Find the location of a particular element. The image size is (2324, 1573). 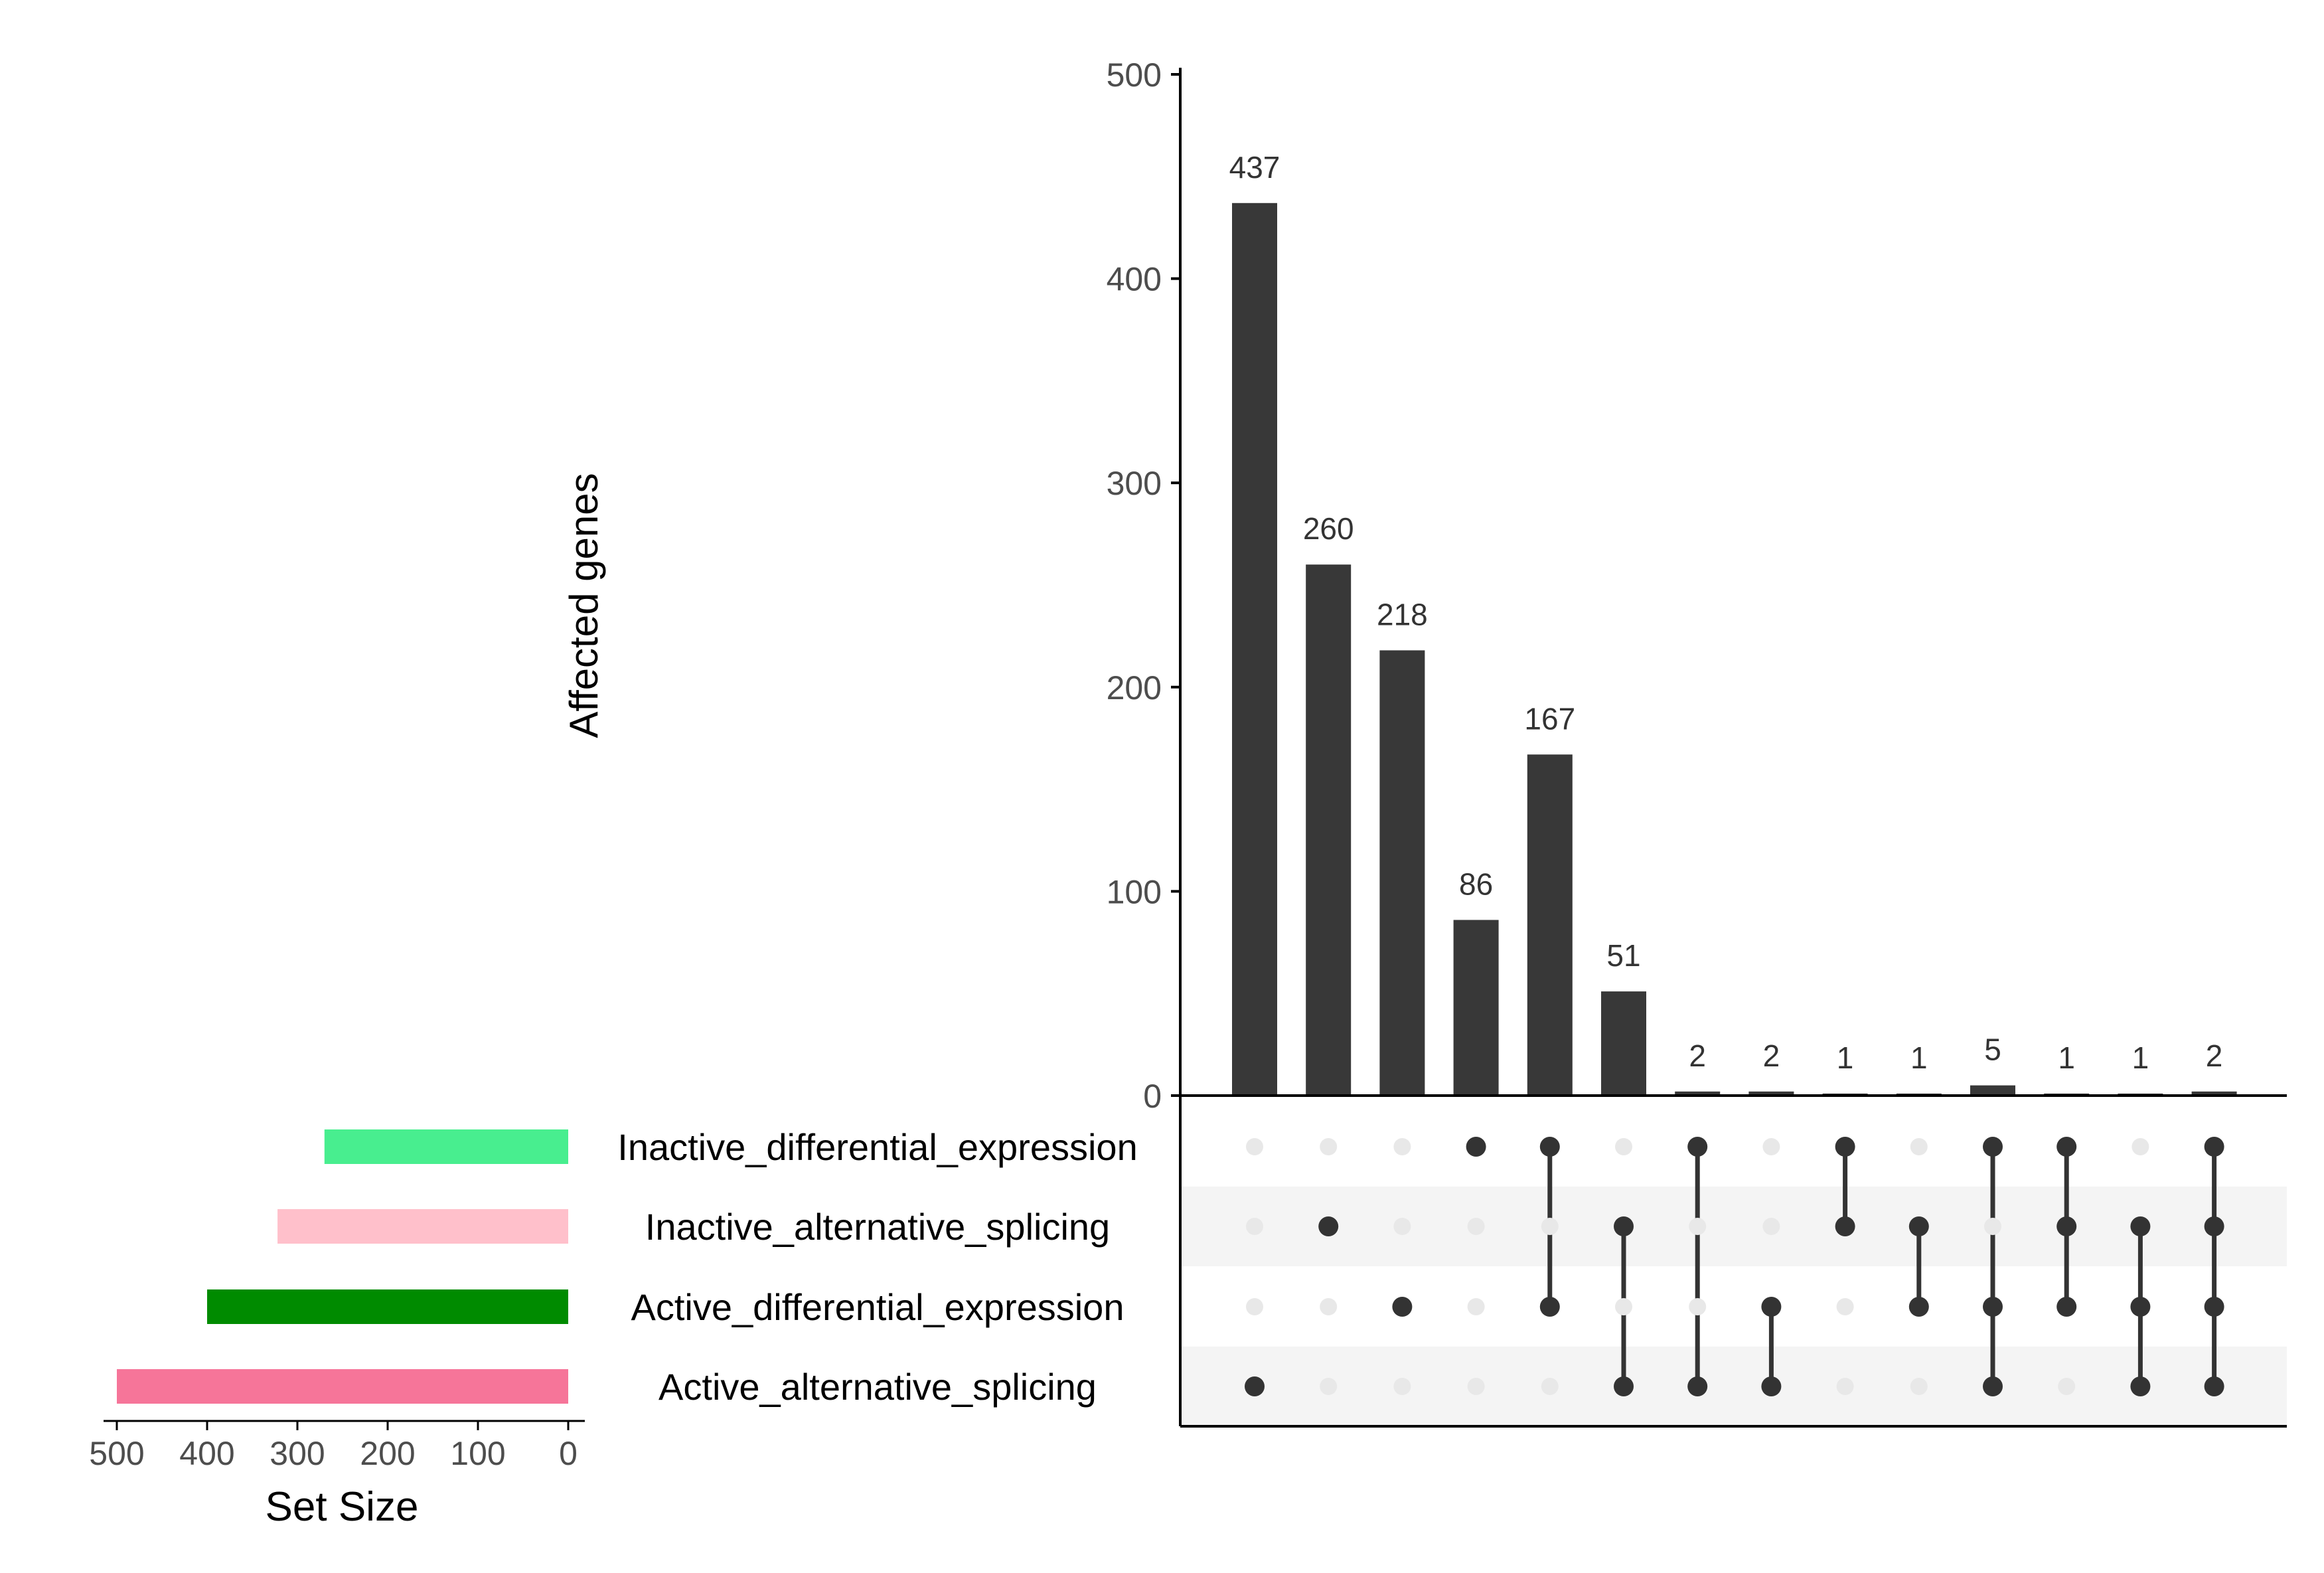

intersection-bar-label: 86 is located at coordinates (1476, 884).